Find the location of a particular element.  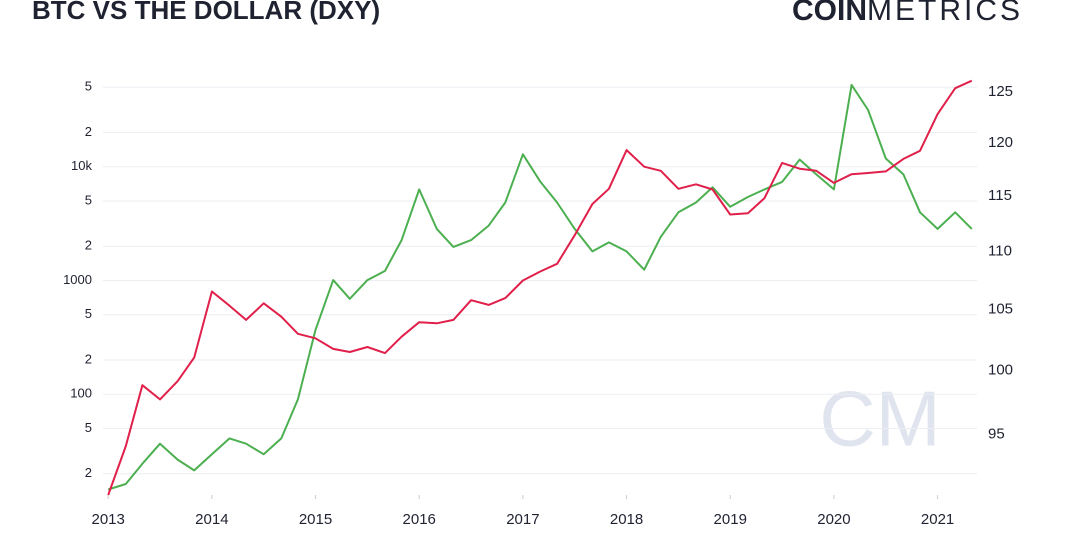

y2-tick-label: 120 is located at coordinates (1000, 142).